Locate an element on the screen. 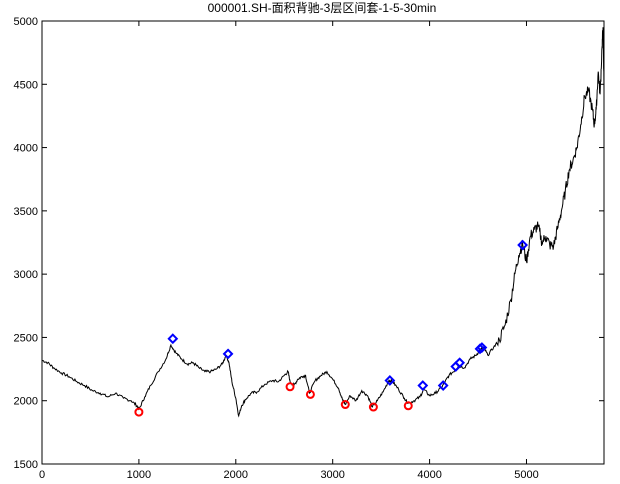 Image resolution: width=620 pixels, height=484 pixels. y-tick-label: 4000 is located at coordinates (26, 149).